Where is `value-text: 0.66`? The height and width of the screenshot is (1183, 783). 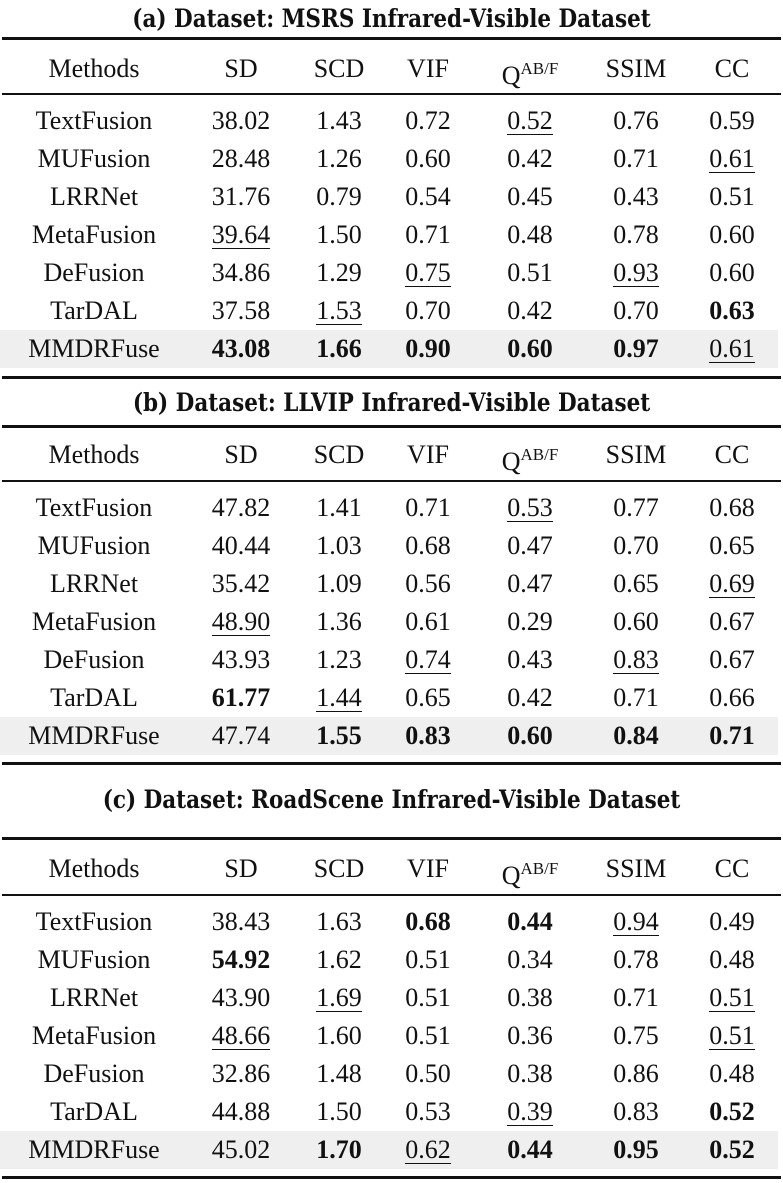 value-text: 0.66 is located at coordinates (732, 697).